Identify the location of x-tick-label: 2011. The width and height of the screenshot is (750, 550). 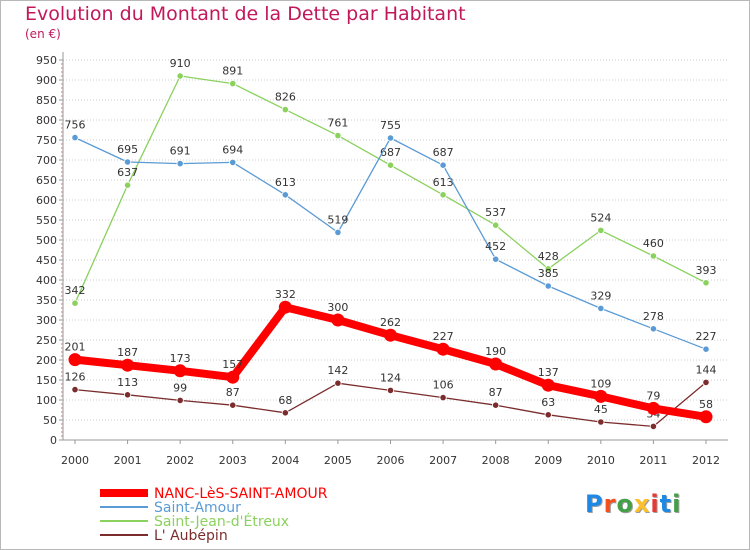
(653, 460).